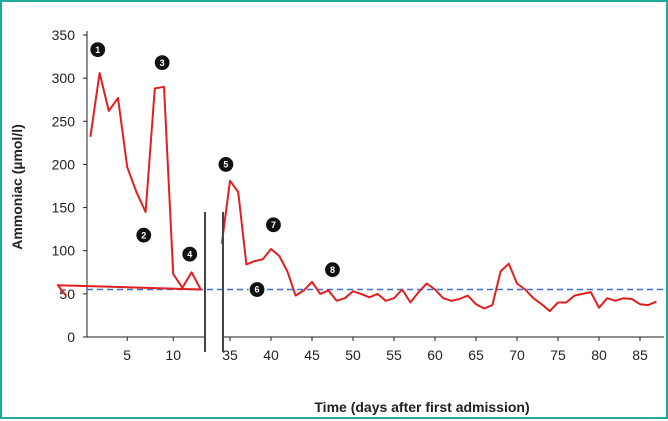 This screenshot has width=668, height=421. I want to click on y-tick-label: 100, so click(64, 251).